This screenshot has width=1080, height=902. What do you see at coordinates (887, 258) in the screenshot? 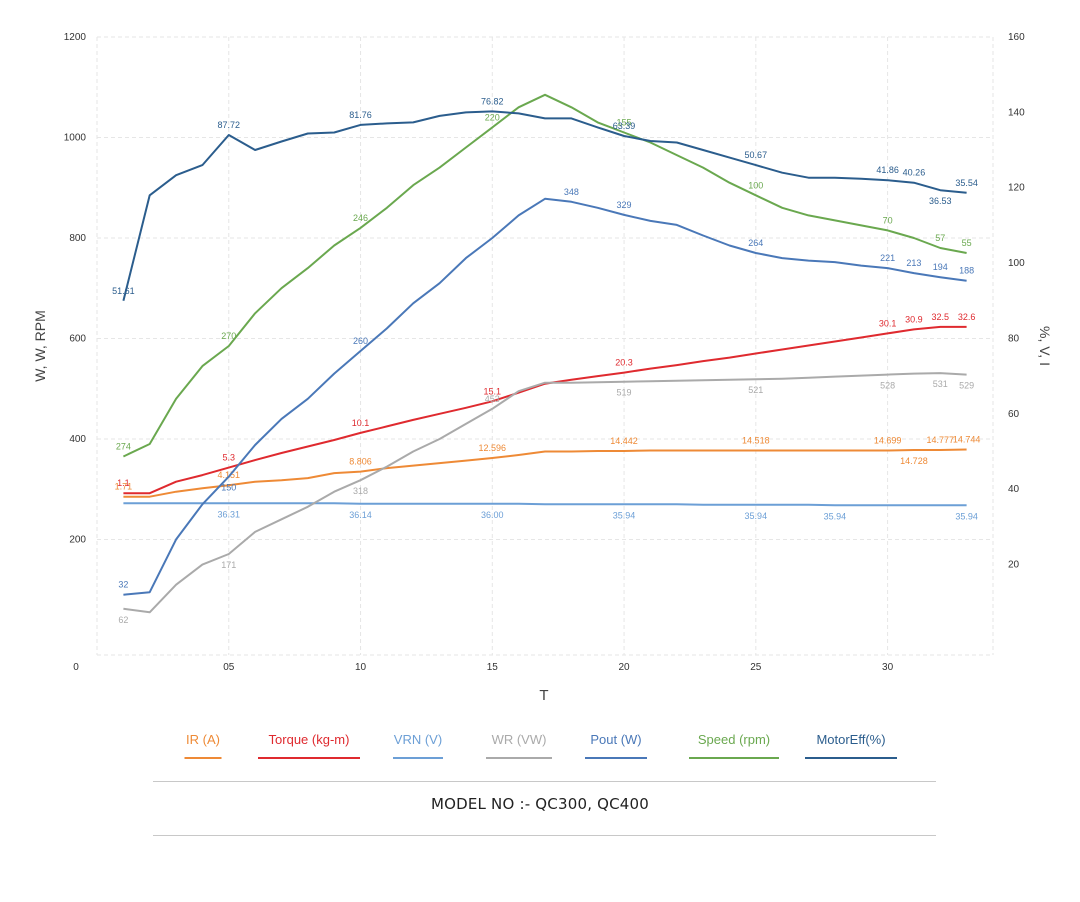
I see `data-label: 221` at bounding box center [887, 258].